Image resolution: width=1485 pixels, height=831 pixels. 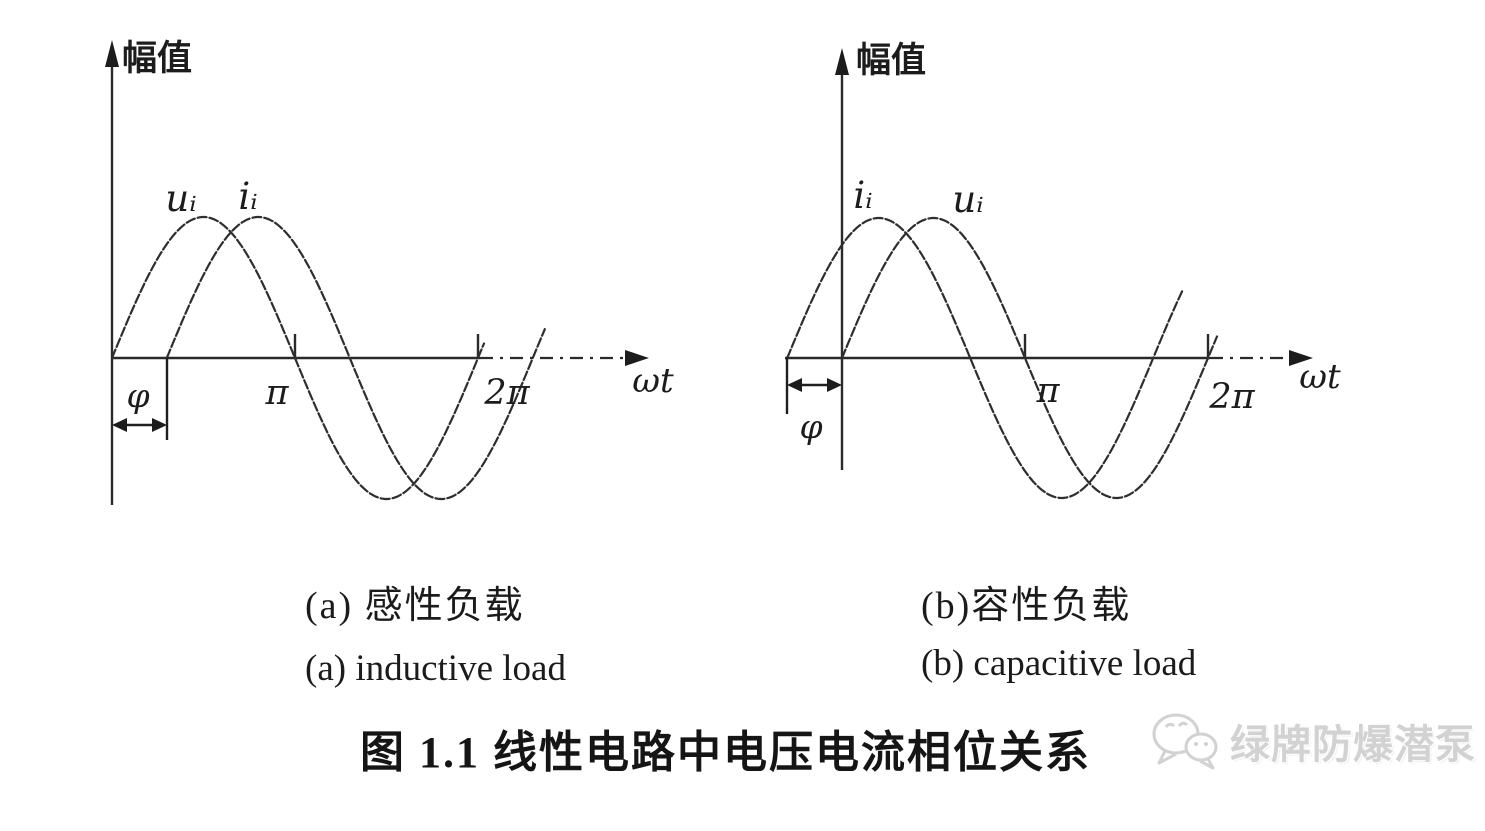 What do you see at coordinates (415, 606) in the screenshot?
I see `caption-a-zh: (a) 感性负载` at bounding box center [415, 606].